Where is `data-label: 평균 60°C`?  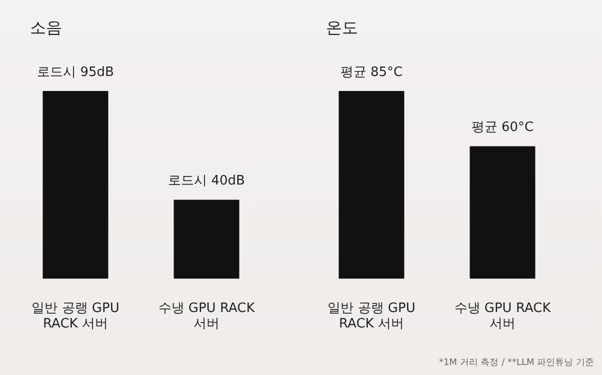 data-label: 평균 60°C is located at coordinates (502, 128).